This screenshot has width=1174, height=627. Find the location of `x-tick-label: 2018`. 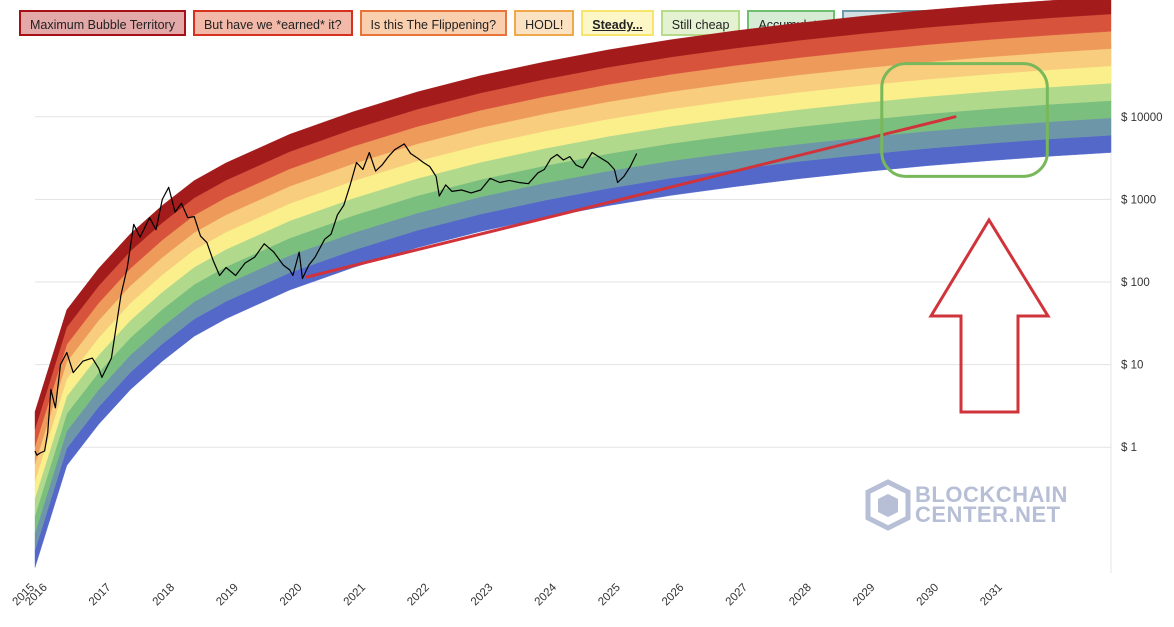

x-tick-label: 2018 is located at coordinates (164, 595).